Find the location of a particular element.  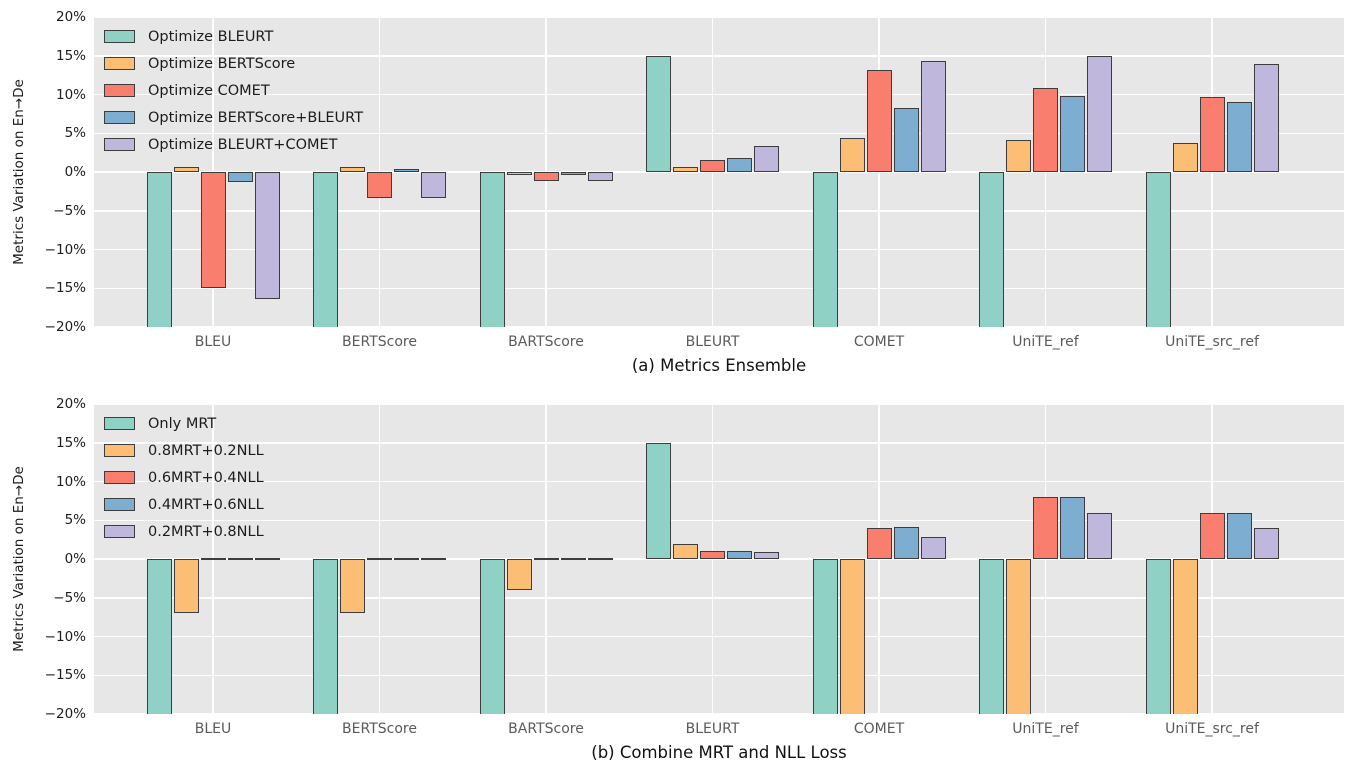

y-tick-label: 0% is located at coordinates (75, 559).